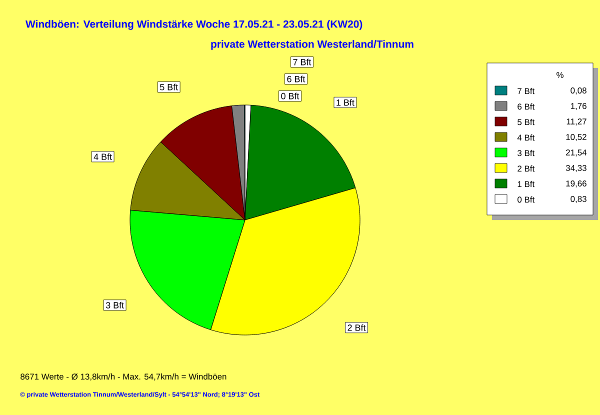 The image size is (600, 415). Describe the element at coordinates (194, 25) in the screenshot. I see `chart-title: Windböen: Verteilung Windstärke Woche 17.05.21 - 23.05.21 (KW20)` at that location.